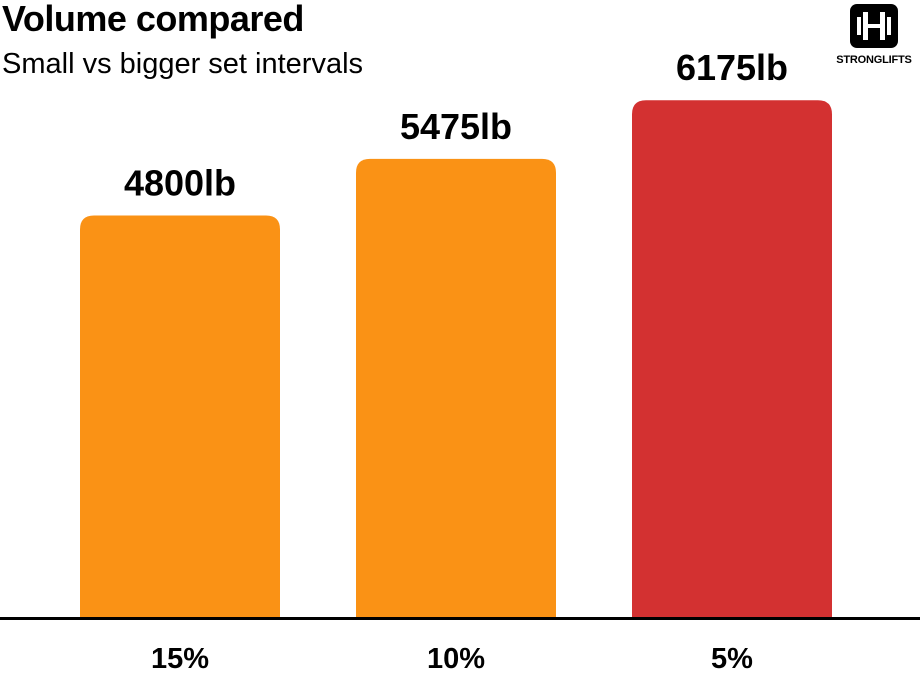  Describe the element at coordinates (456, 659) in the screenshot. I see `x-tick-label: 10%` at that location.